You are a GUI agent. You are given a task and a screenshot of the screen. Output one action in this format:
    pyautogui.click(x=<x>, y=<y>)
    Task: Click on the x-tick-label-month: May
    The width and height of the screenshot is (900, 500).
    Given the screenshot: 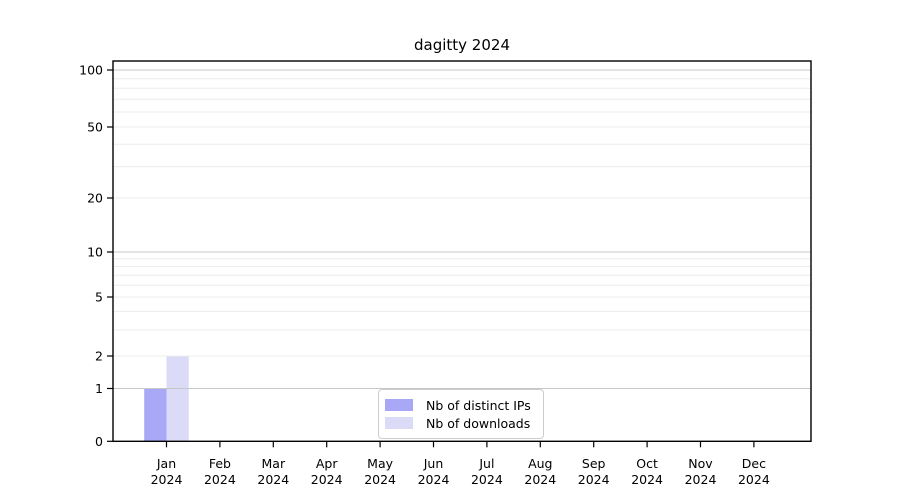 What is the action you would take?
    pyautogui.click(x=380, y=463)
    